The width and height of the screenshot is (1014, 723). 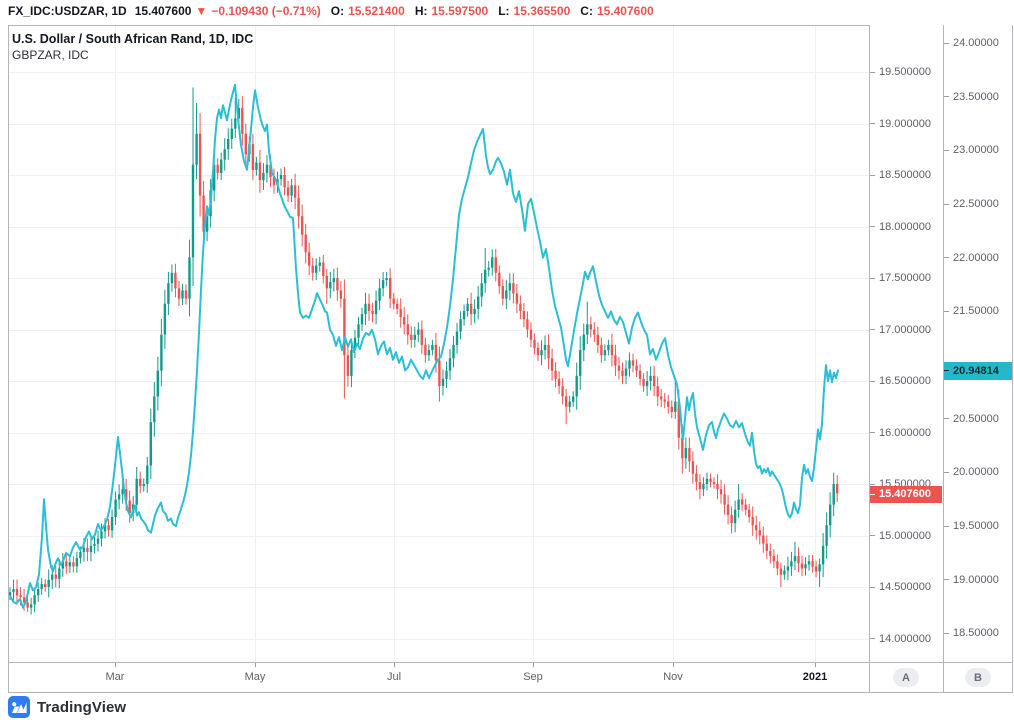 I want to click on close-value: 15.407600, so click(x=625, y=10).